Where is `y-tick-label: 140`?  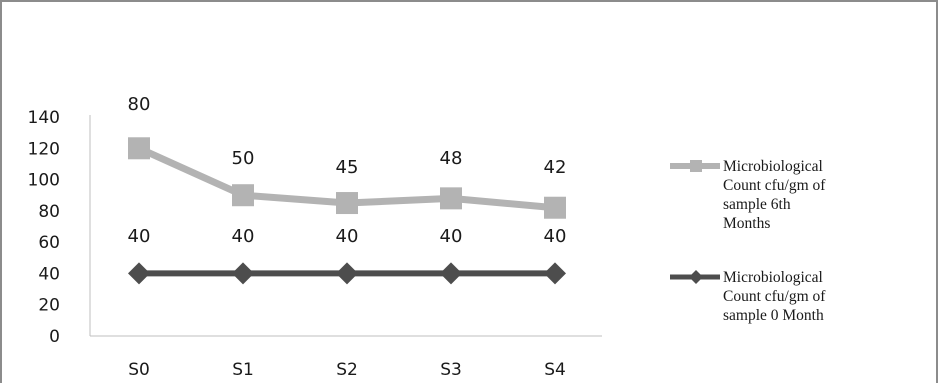 y-tick-label: 140 is located at coordinates (44, 118).